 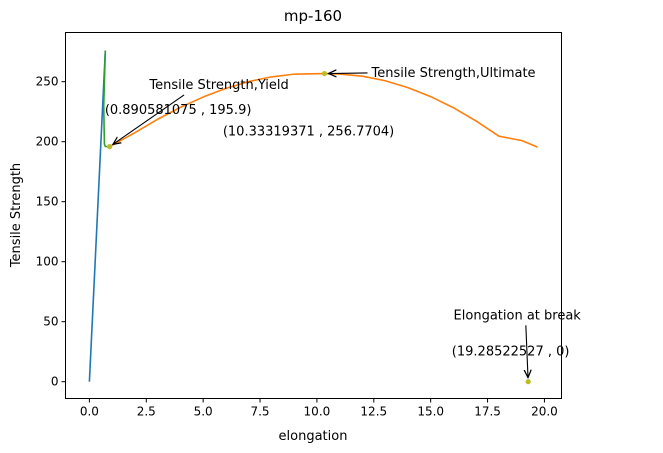 What do you see at coordinates (146, 412) in the screenshot?
I see `x-tick-label: 2.5` at bounding box center [146, 412].